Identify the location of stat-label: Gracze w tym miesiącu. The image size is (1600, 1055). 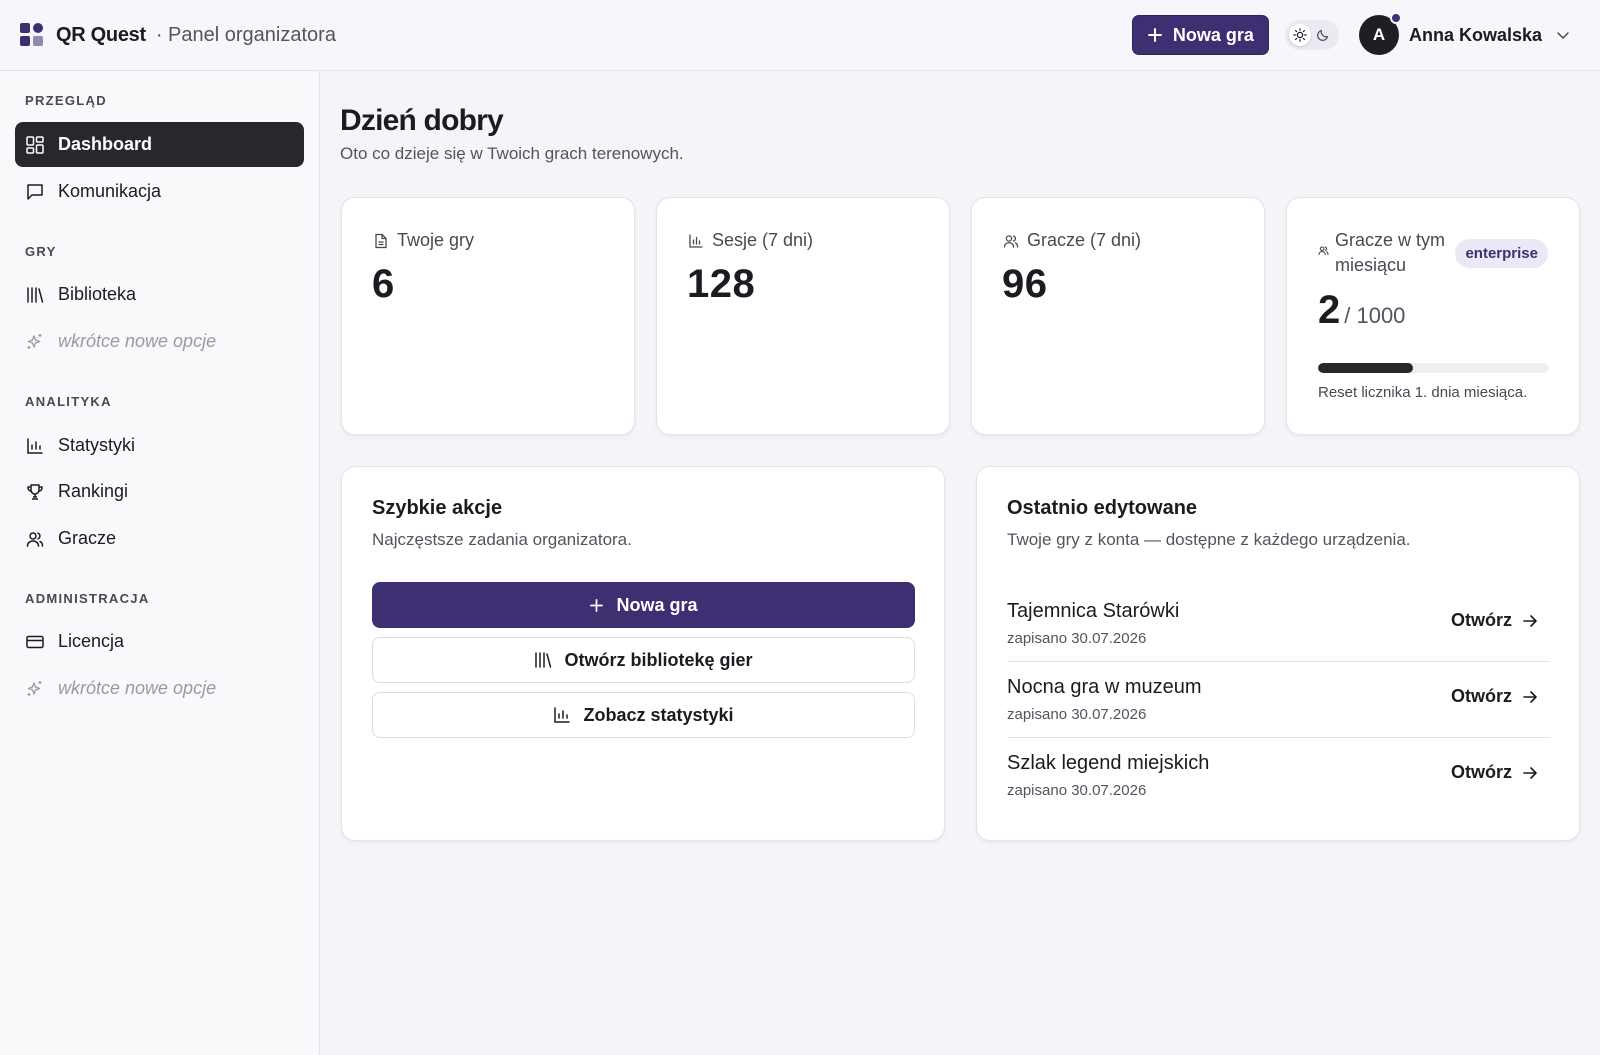
(1390, 252).